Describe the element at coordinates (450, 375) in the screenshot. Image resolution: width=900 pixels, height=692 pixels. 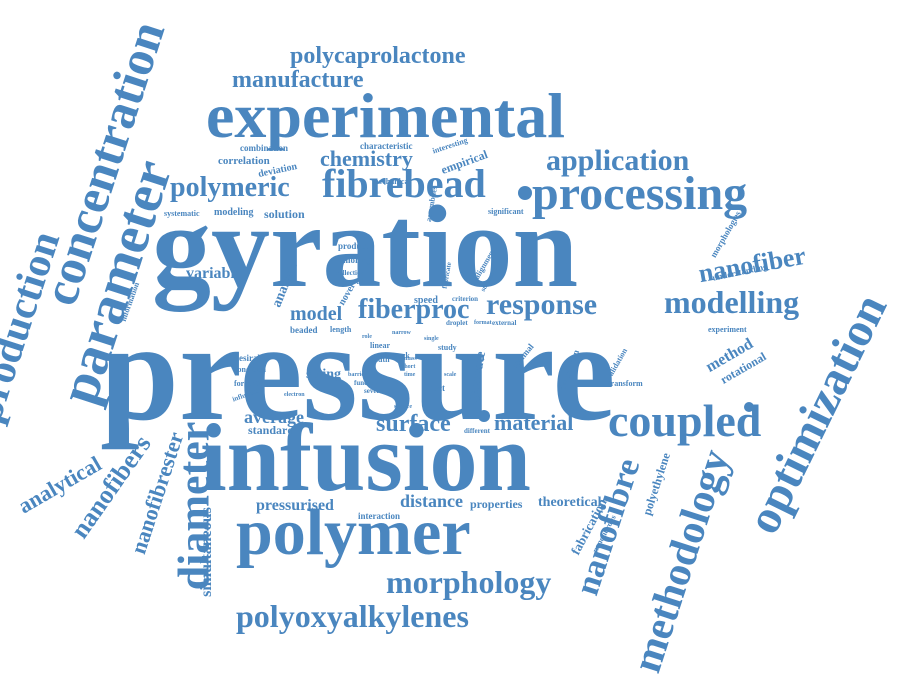
I see `word-scale: scale` at that location.